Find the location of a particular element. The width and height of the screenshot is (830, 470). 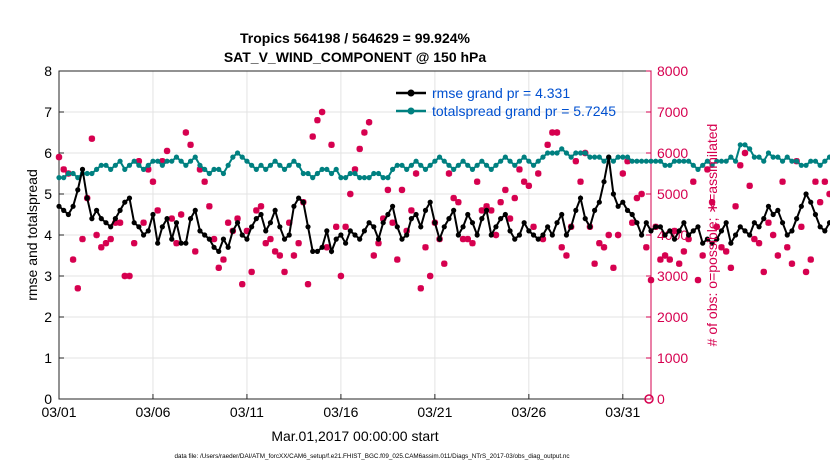

y-tick-label-right: 5000 is located at coordinates (672, 194).